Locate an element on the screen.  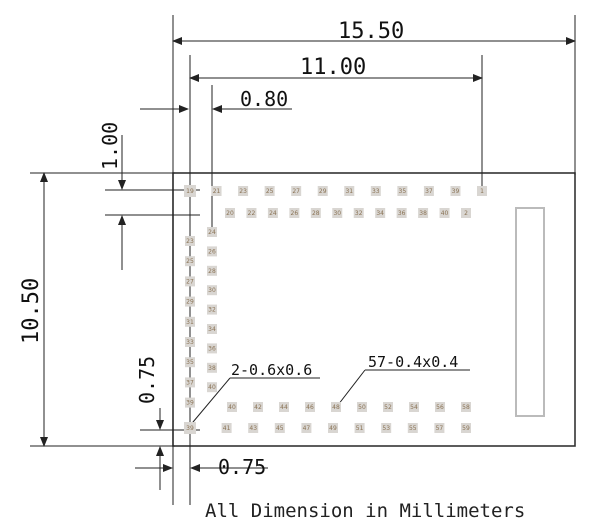
pad-left-col-2-label: 34 is located at coordinates (212, 329).